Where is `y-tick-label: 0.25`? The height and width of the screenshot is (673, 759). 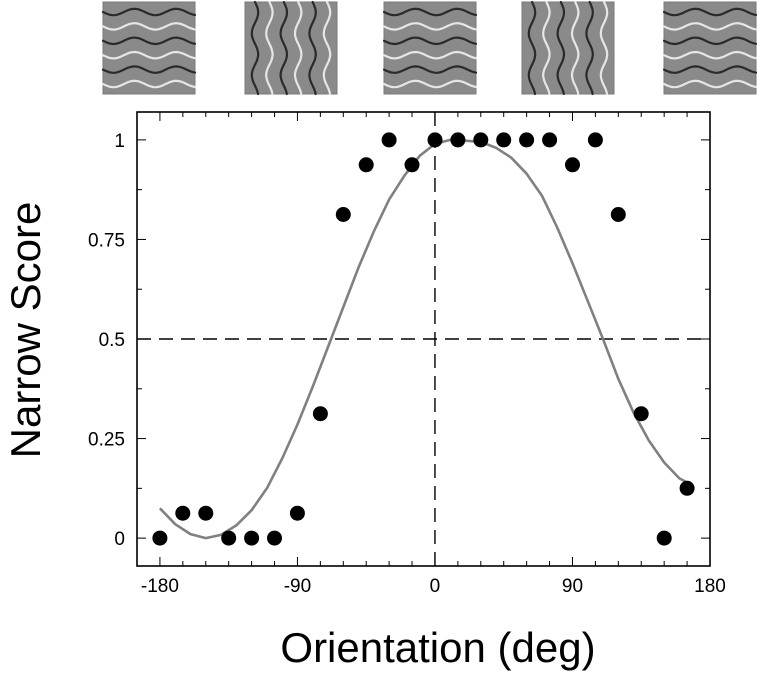 y-tick-label: 0.25 is located at coordinates (106, 440).